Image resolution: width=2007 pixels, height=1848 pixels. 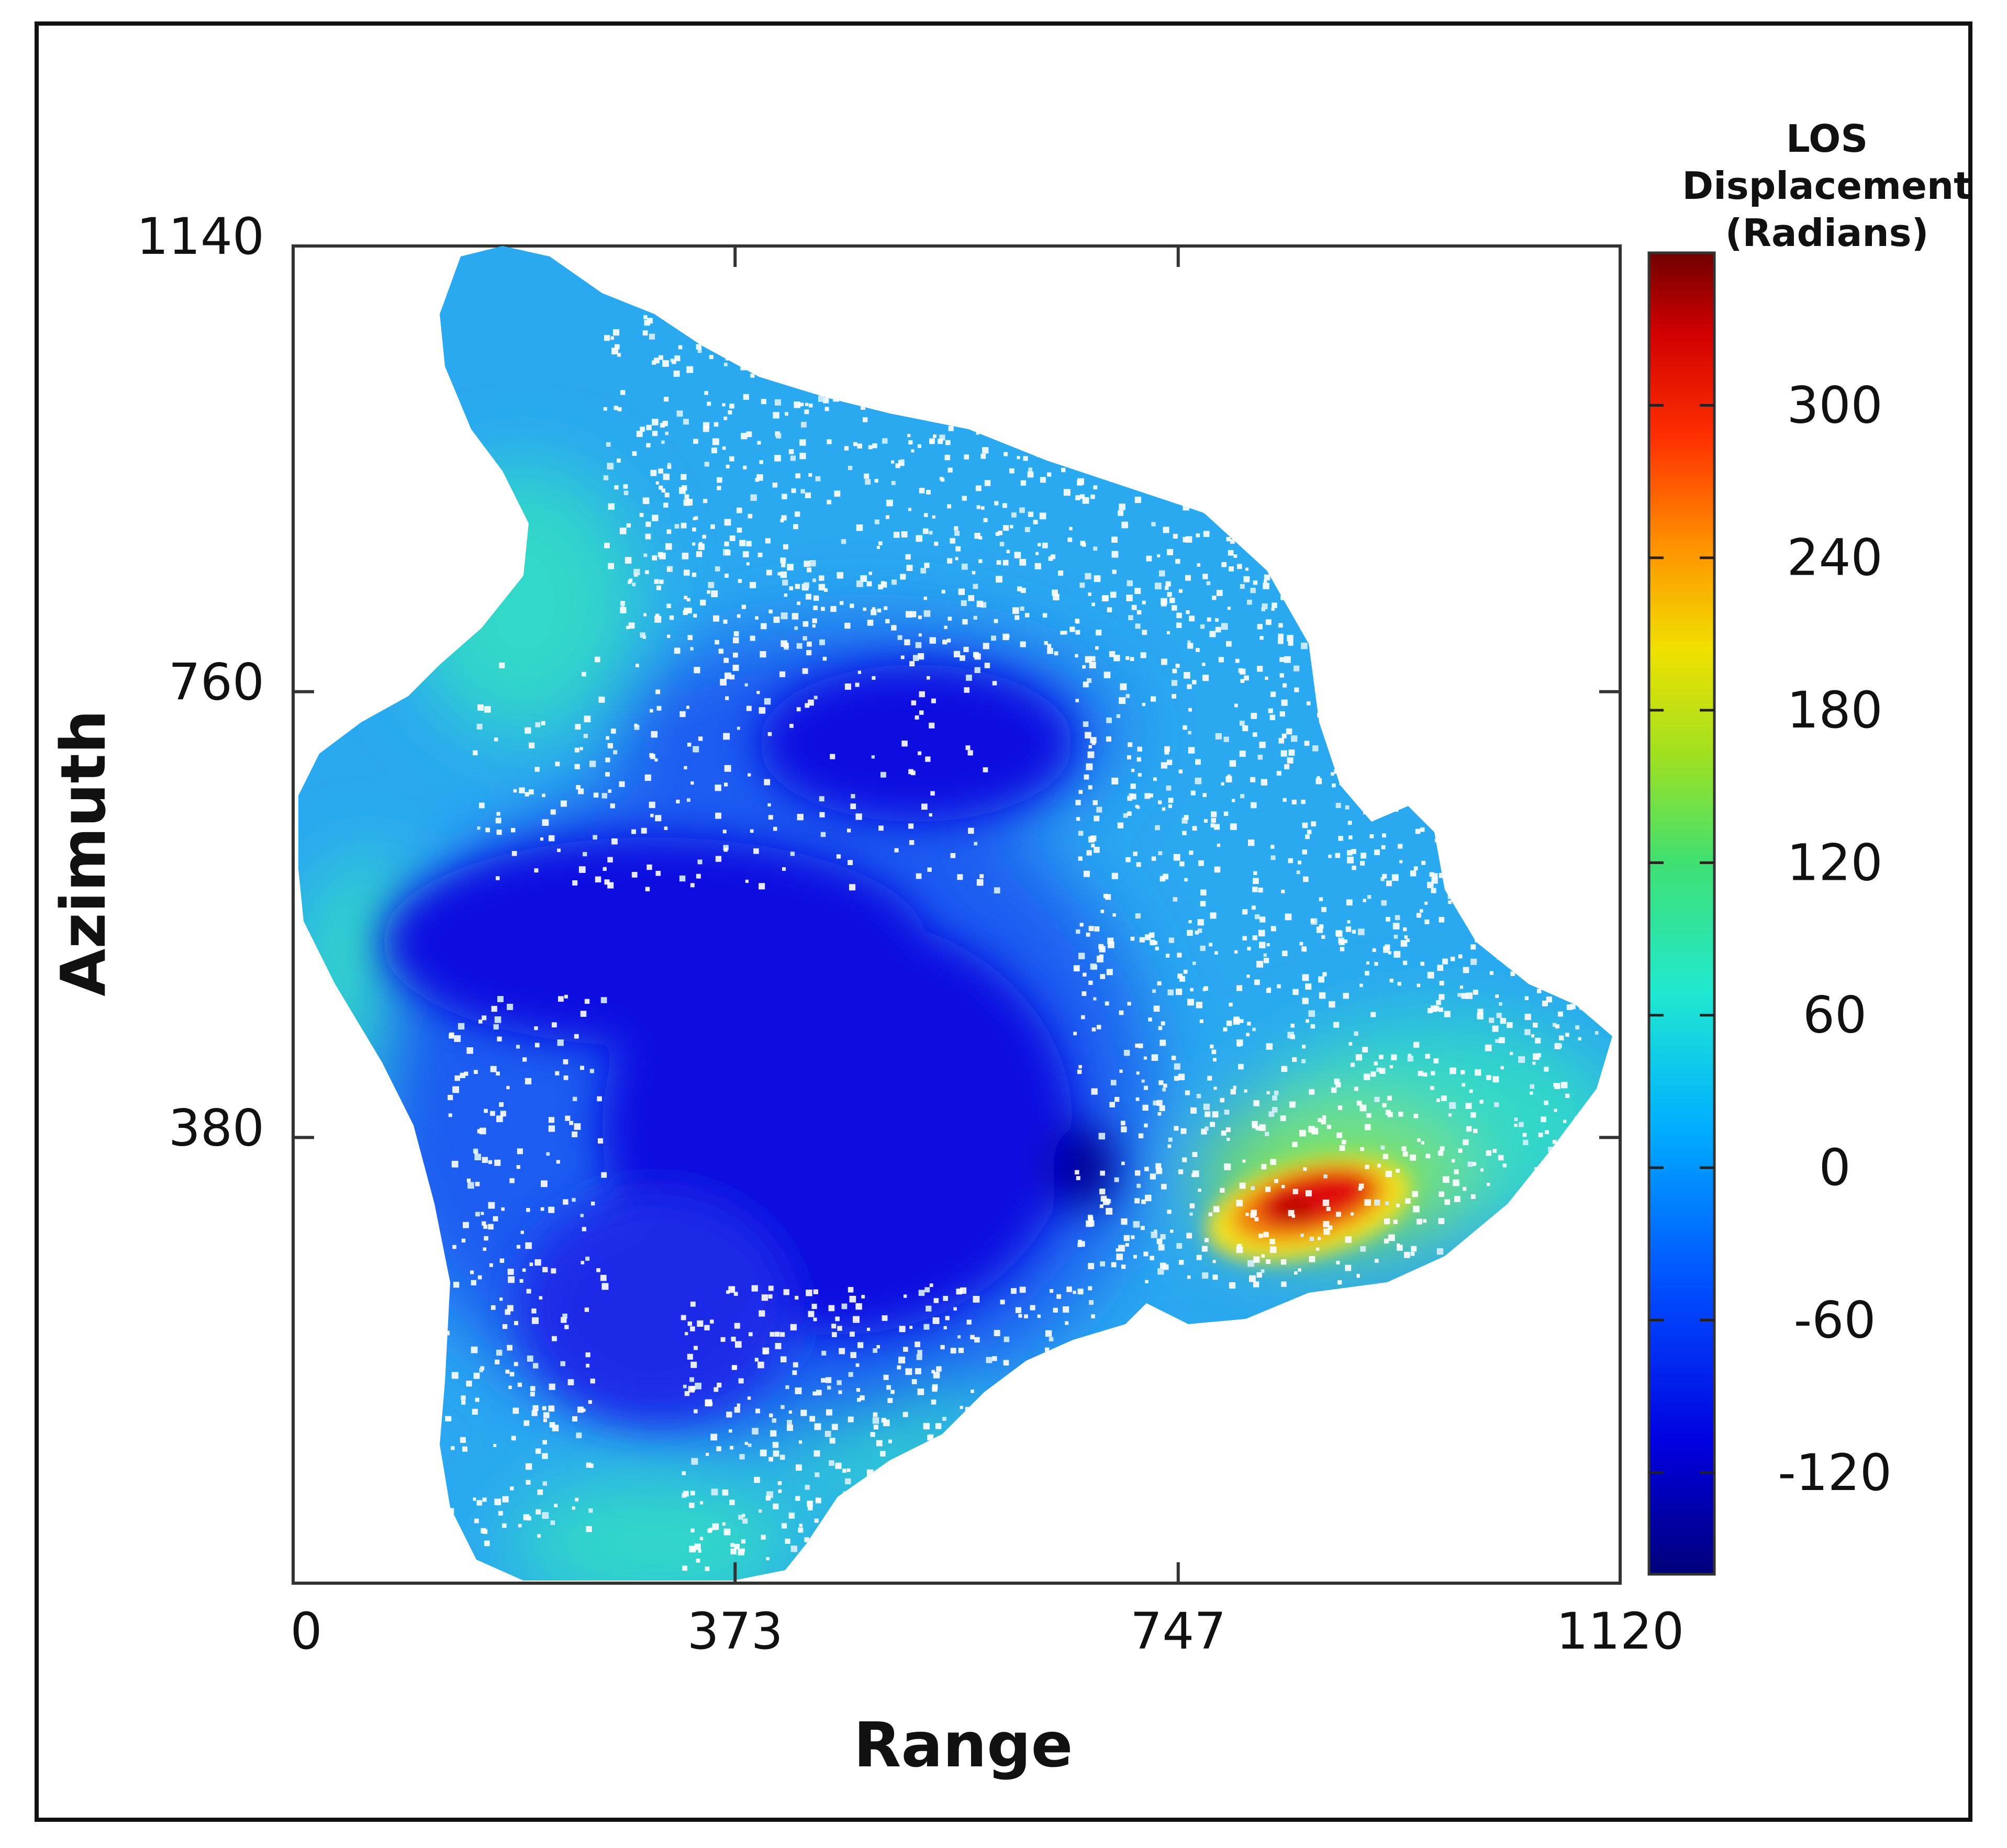 What do you see at coordinates (1834, 862) in the screenshot?
I see `colorbar-tick-label-3: 120` at bounding box center [1834, 862].